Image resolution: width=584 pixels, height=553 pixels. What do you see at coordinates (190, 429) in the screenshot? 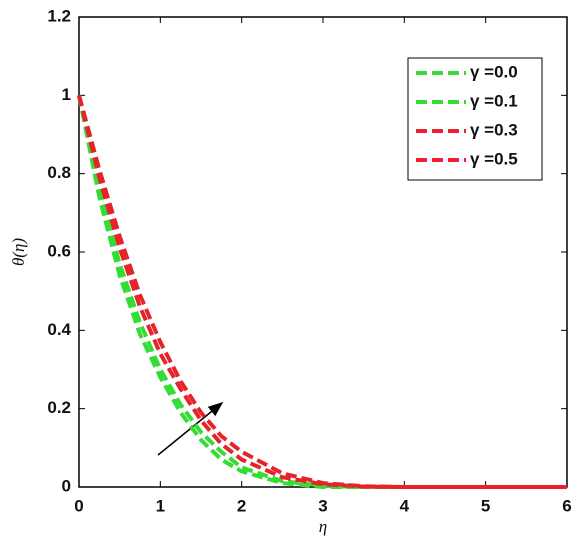
I see `trend-arrow` at bounding box center [190, 429].